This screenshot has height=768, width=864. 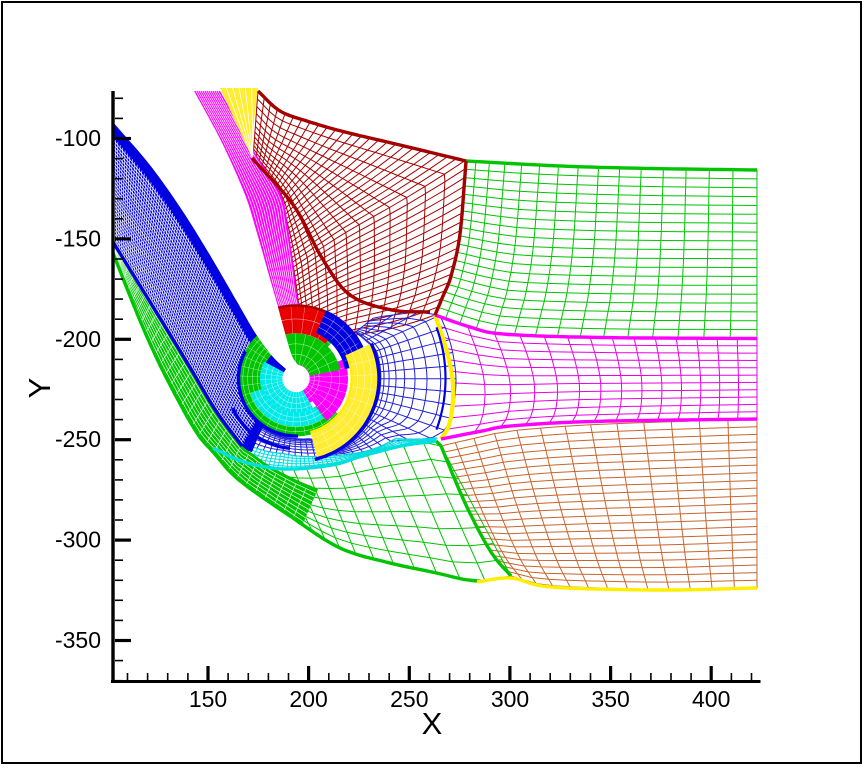 I want to click on svg-text: -350, so click(x=78, y=640).